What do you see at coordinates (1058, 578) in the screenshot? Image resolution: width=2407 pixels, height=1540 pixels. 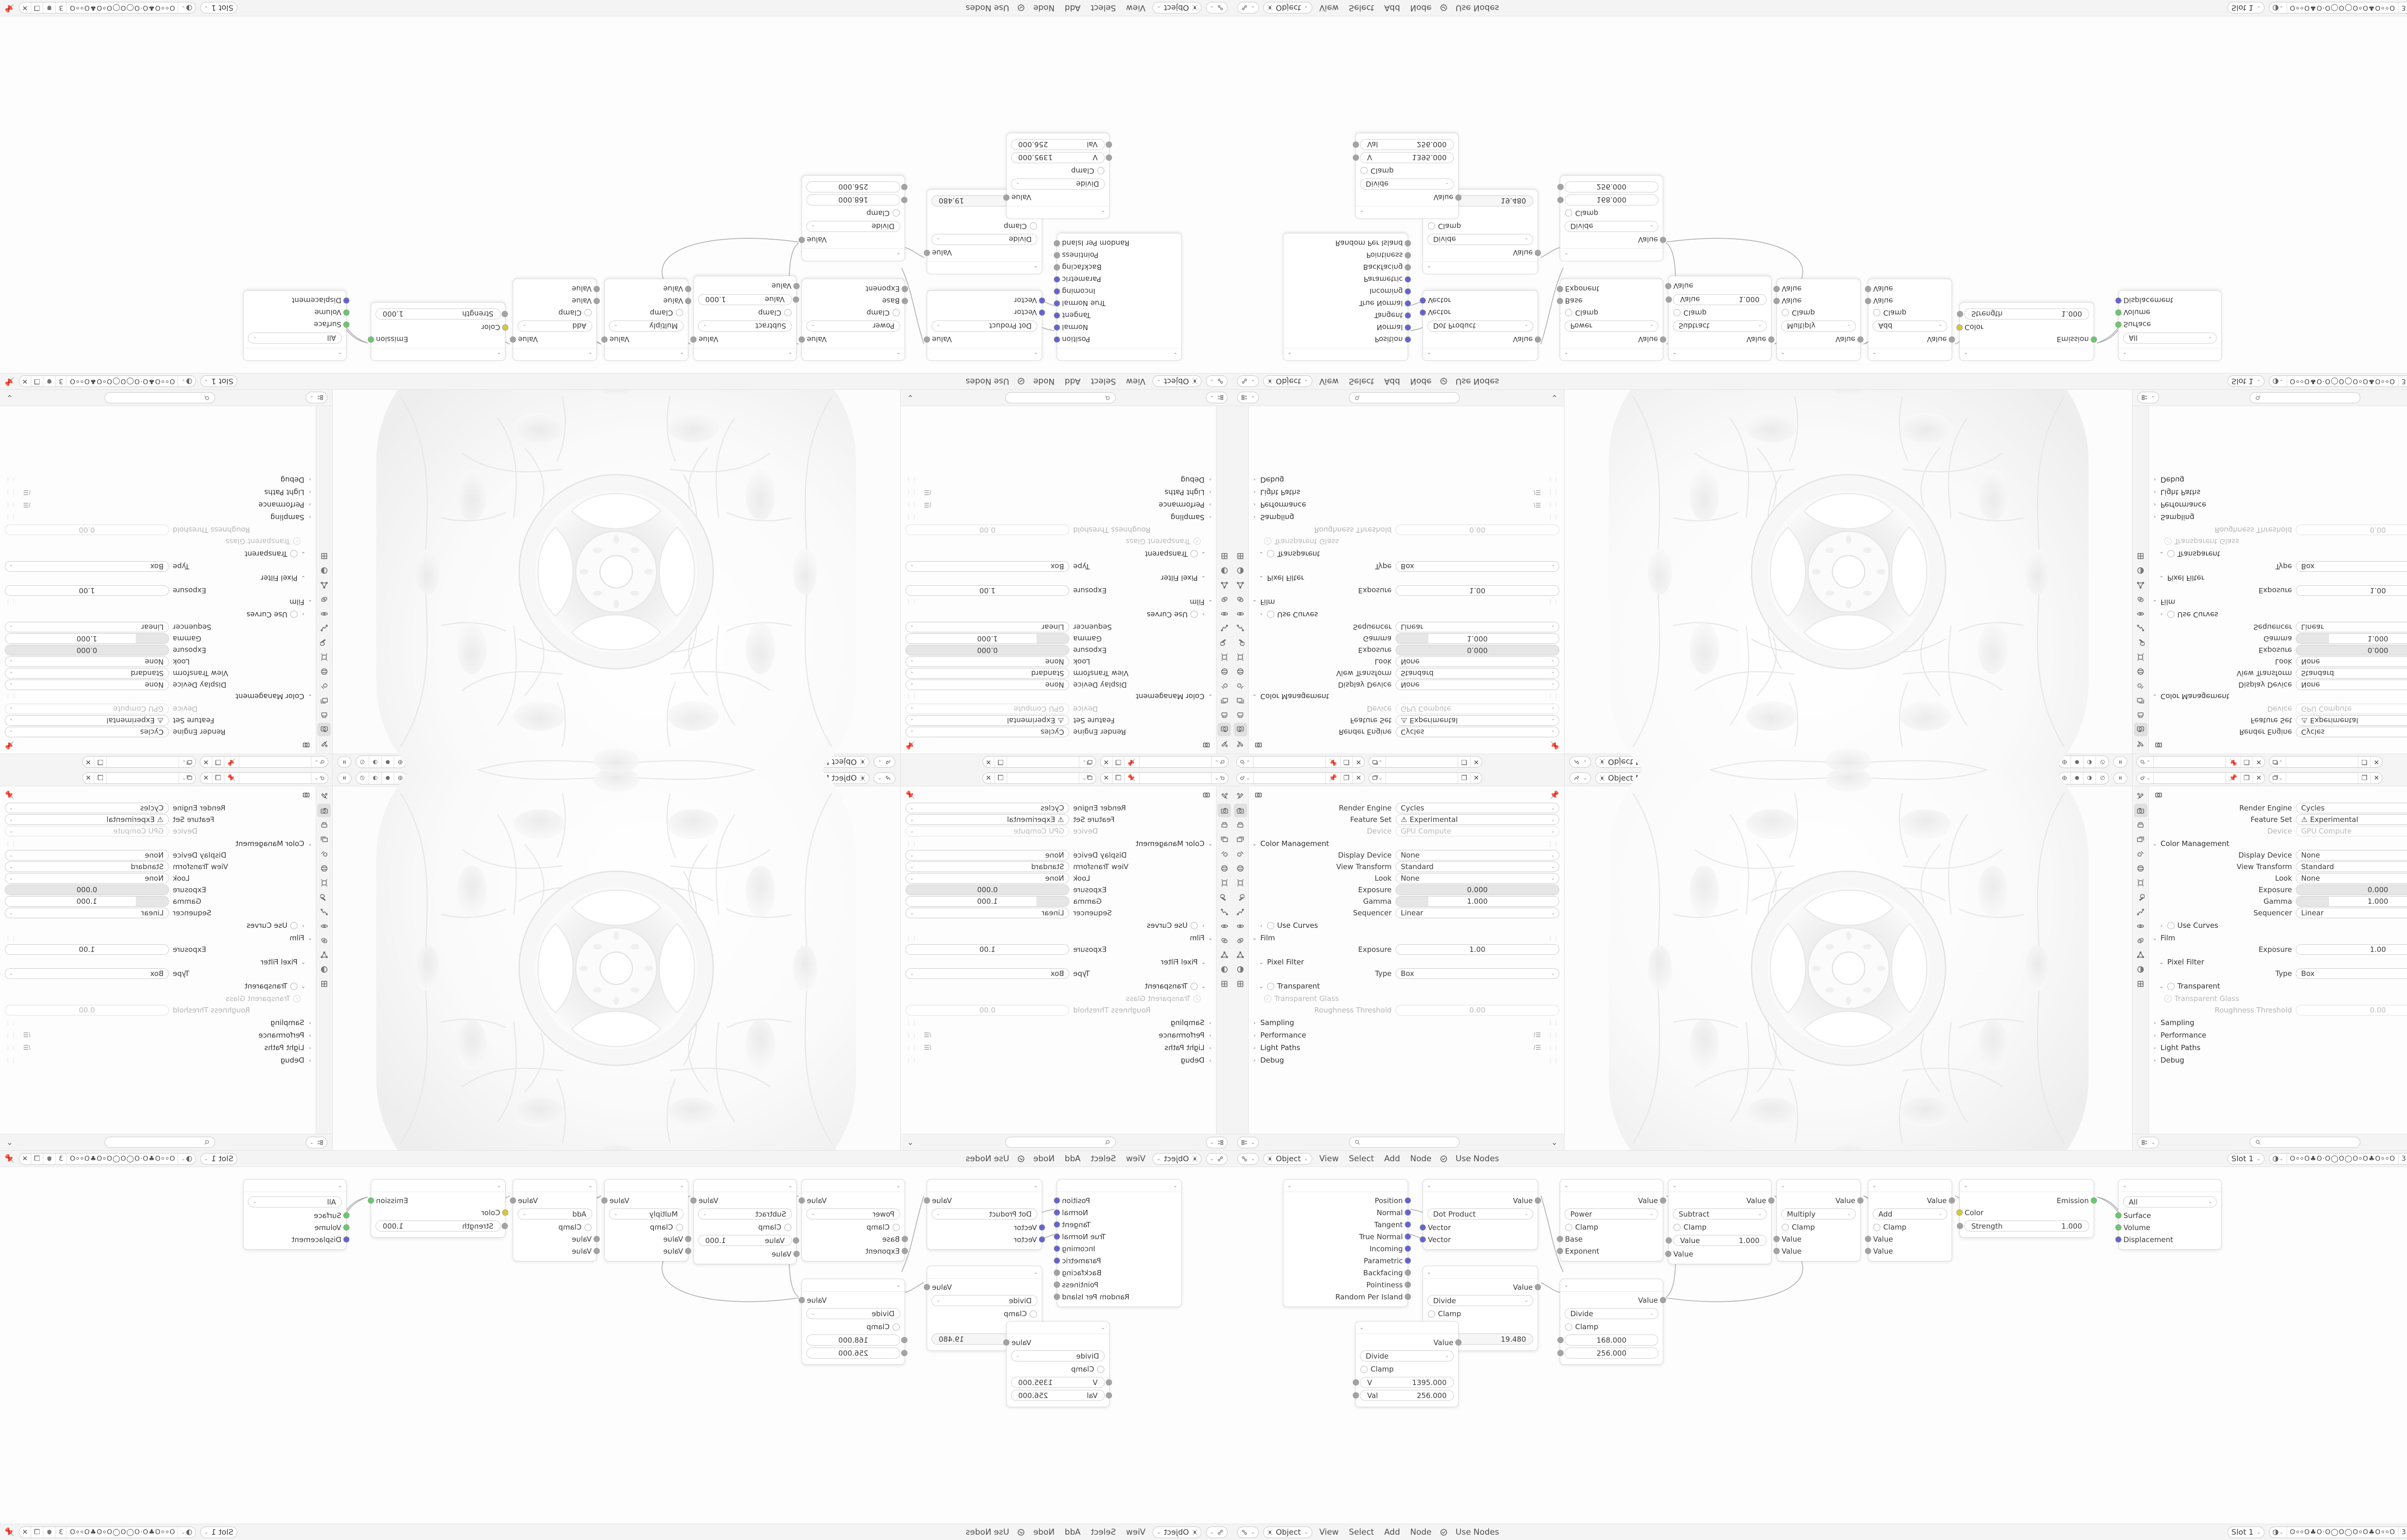 I see `pixel-filter-section: ⌄ Pixel Filter` at bounding box center [1058, 578].